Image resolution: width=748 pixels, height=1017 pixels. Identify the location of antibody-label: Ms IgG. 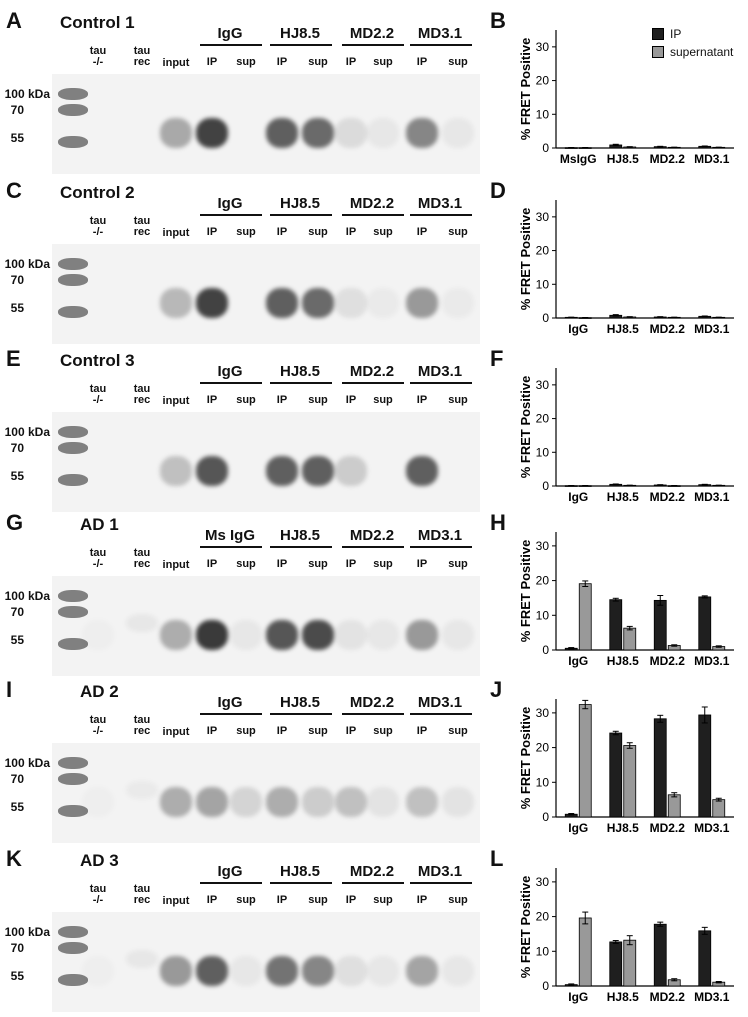
(229, 535).